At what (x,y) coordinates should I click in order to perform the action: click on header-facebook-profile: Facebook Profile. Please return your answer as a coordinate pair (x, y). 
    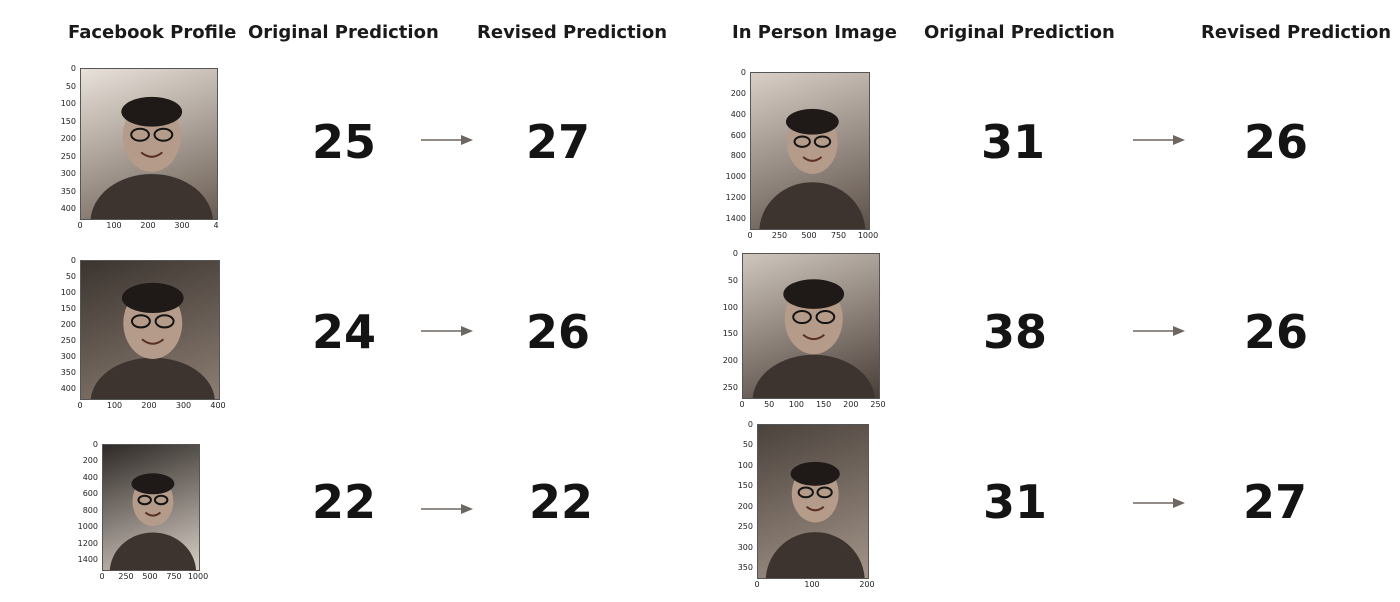
    Looking at the image, I should click on (152, 32).